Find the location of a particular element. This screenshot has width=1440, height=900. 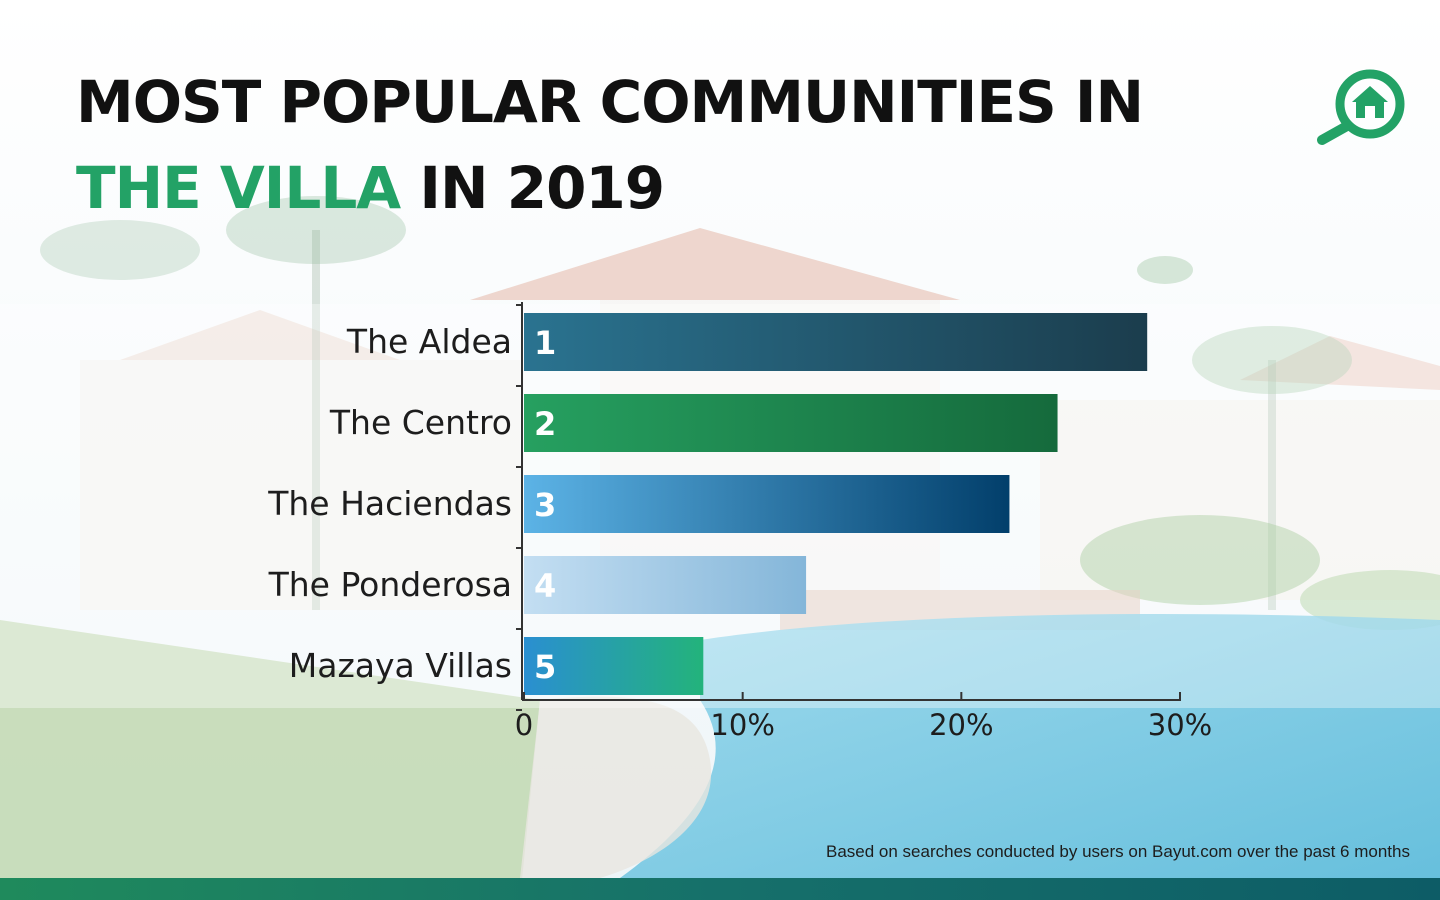

x-tick-label: 20% is located at coordinates (961, 725).